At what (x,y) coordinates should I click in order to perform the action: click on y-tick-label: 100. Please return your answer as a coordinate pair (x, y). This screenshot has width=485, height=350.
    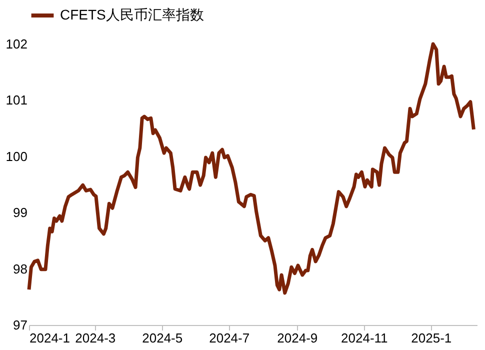
    Looking at the image, I should click on (17, 156).